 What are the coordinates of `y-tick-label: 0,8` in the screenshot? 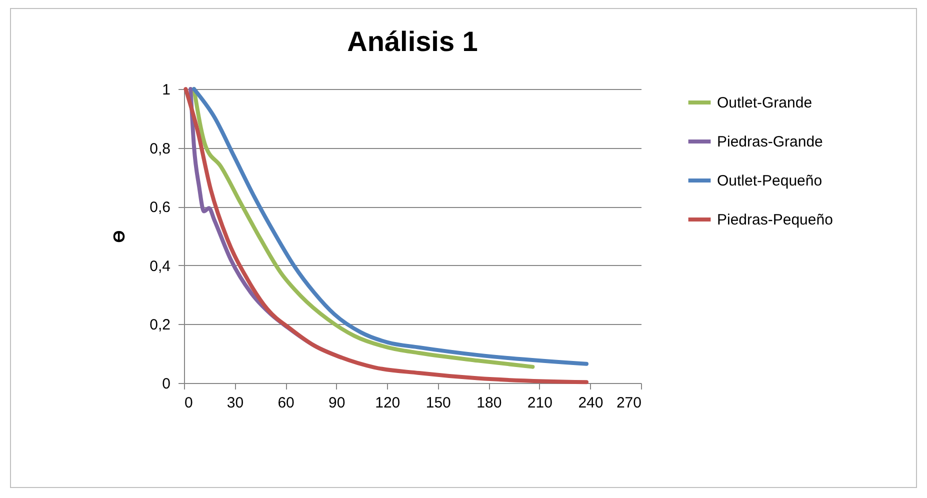 It's located at (160, 149).